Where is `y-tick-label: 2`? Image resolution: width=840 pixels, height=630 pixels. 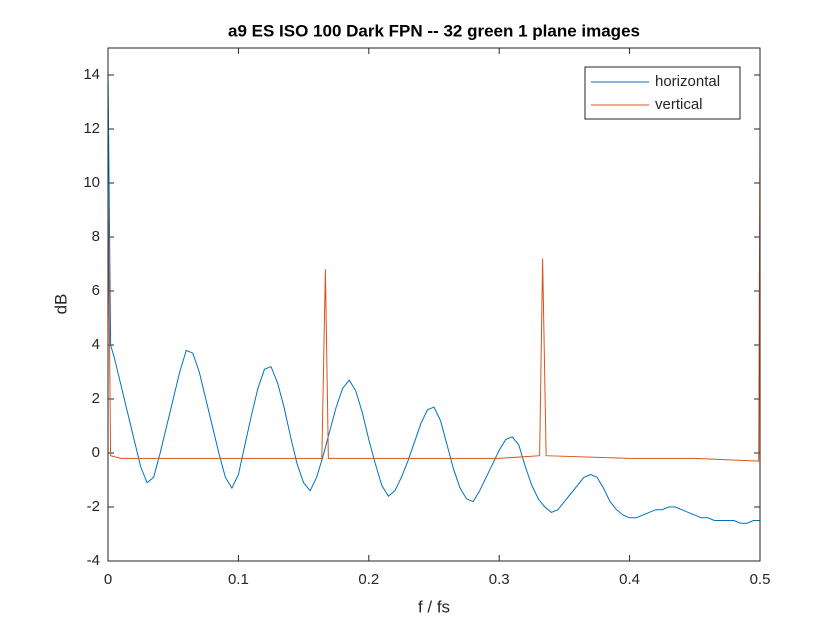
y-tick-label: 2 is located at coordinates (96, 398).